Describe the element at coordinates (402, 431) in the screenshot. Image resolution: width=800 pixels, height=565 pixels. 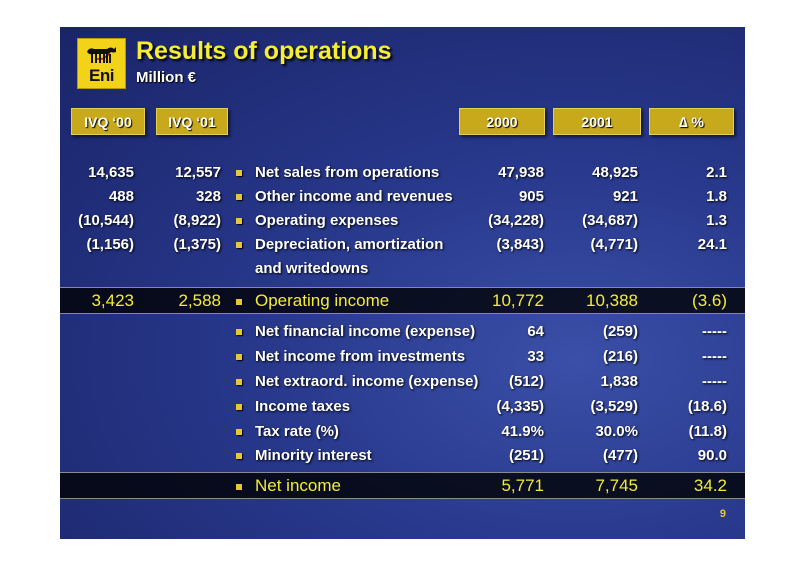
I see `table-row: Tax rate (%) 41.9% 30.0% (11.8)` at that location.